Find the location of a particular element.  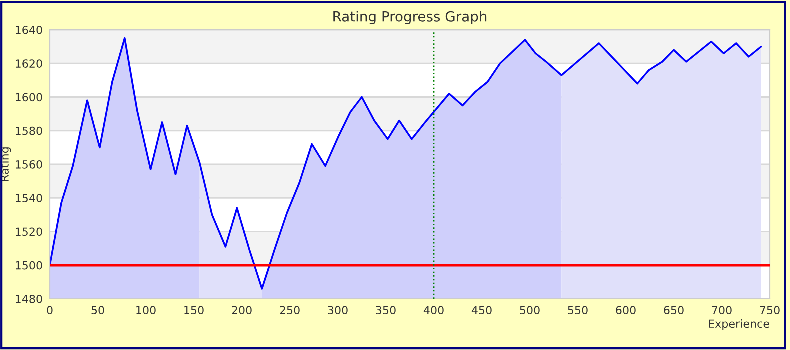

x-tick-label: 400 is located at coordinates (434, 310).